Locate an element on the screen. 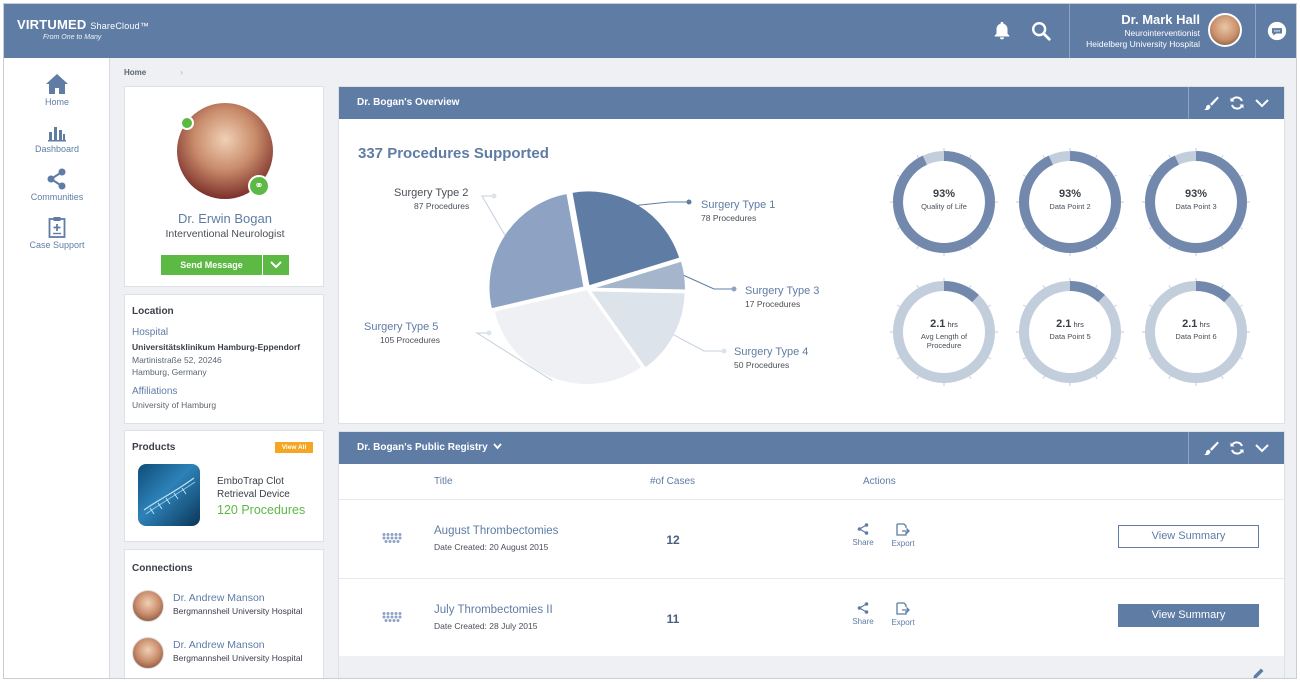 The height and width of the screenshot is (682, 1300). location-heading: Location is located at coordinates (153, 311).